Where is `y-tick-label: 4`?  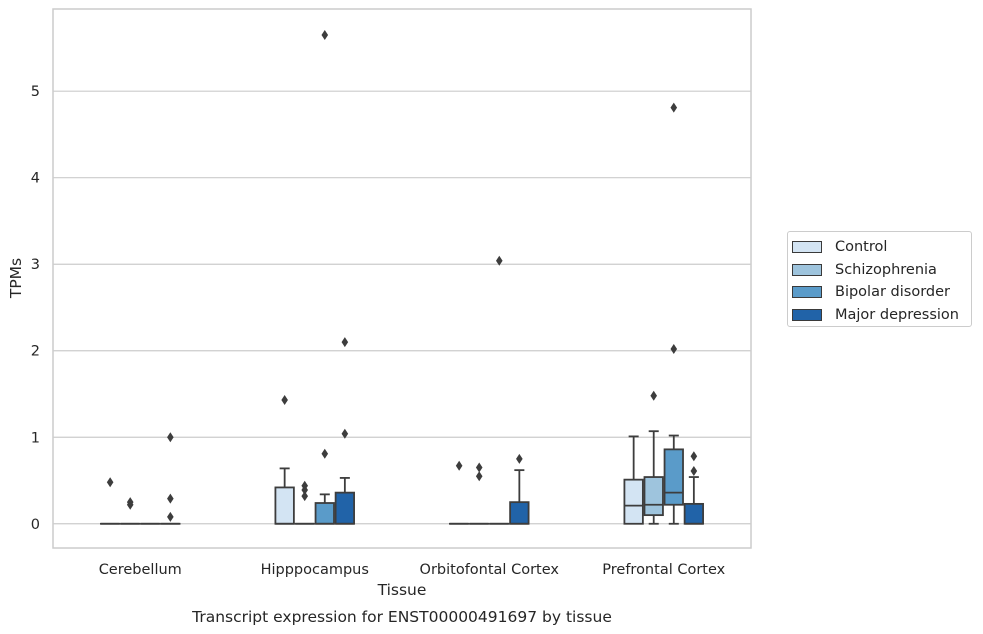 y-tick-label: 4 is located at coordinates (35, 179).